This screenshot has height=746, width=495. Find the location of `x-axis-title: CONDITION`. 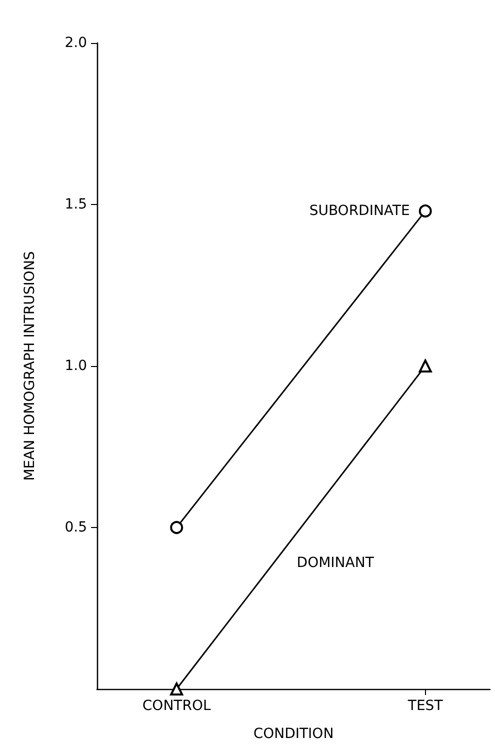

x-axis-title: CONDITION is located at coordinates (293, 734).